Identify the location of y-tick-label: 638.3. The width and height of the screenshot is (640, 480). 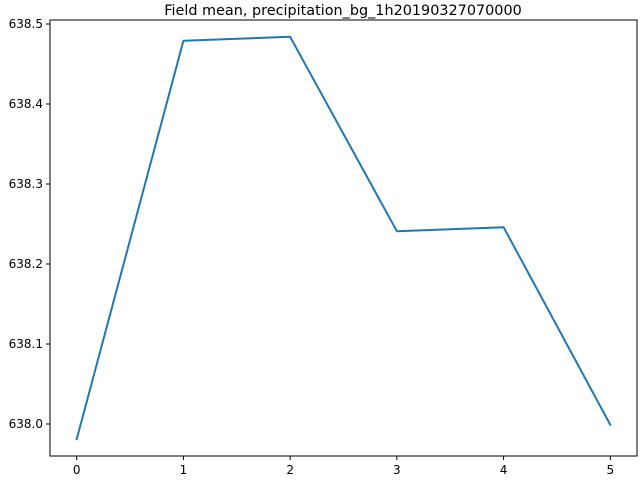
(26, 184).